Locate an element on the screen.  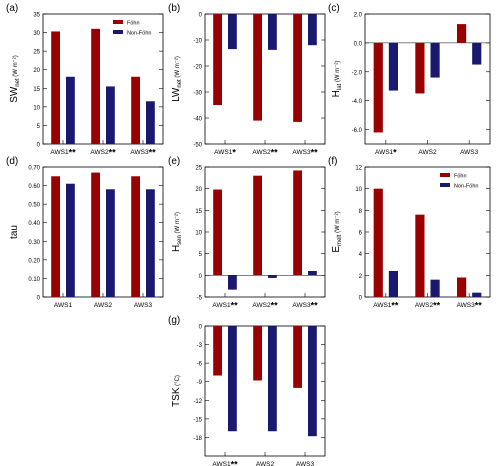
legend-label-fohn: Föhn is located at coordinates (460, 177).